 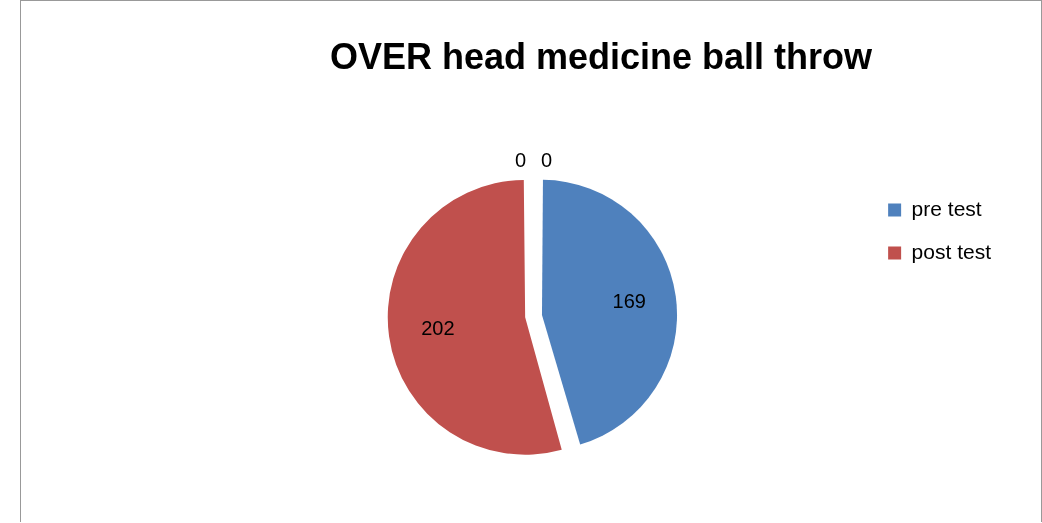 I want to click on data-label: 202, so click(x=438, y=328).